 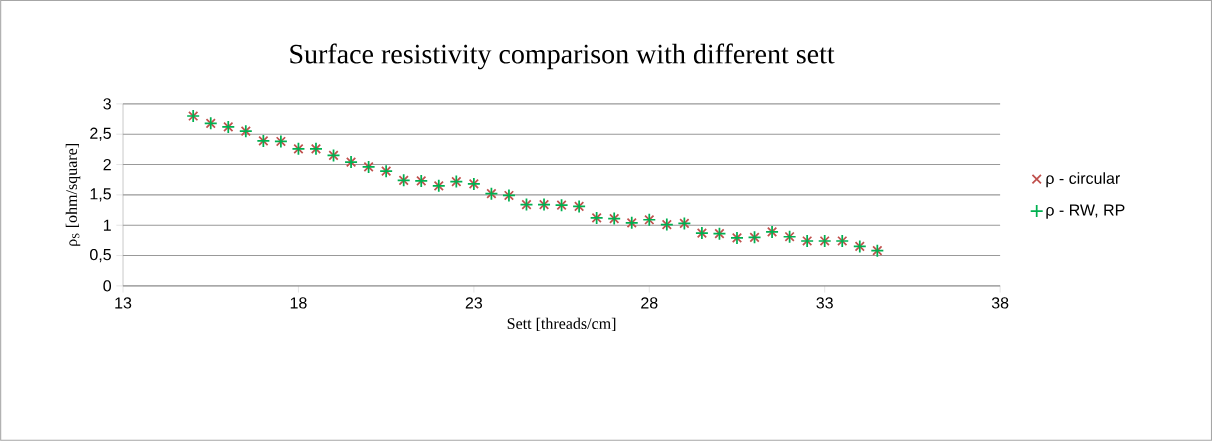 I want to click on x-tick-label: 23, so click(x=474, y=303).